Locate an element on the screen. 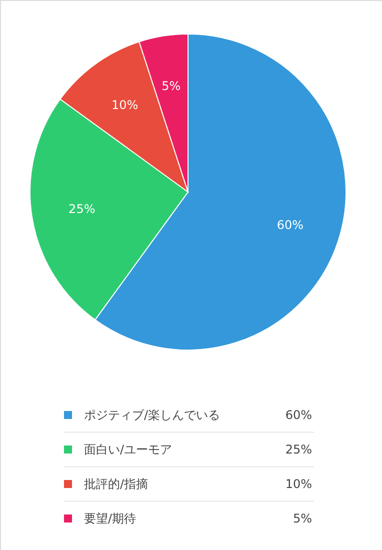 The image size is (382, 550). text: 10% is located at coordinates (298, 484).